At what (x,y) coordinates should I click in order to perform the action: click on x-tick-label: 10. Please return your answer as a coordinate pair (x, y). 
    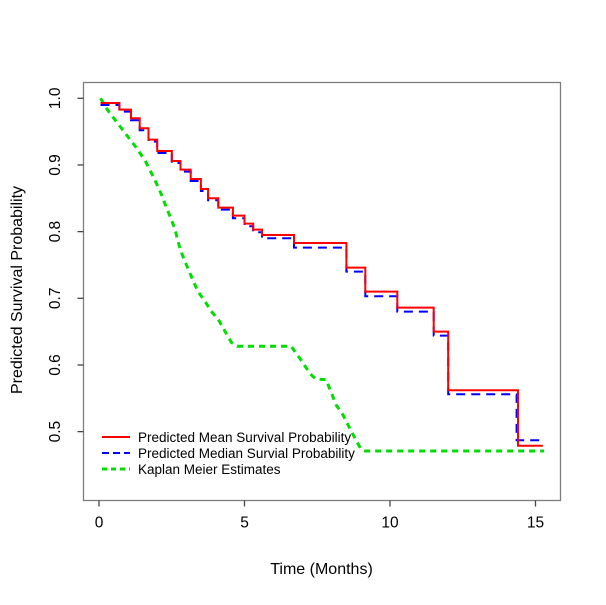
    Looking at the image, I should click on (390, 523).